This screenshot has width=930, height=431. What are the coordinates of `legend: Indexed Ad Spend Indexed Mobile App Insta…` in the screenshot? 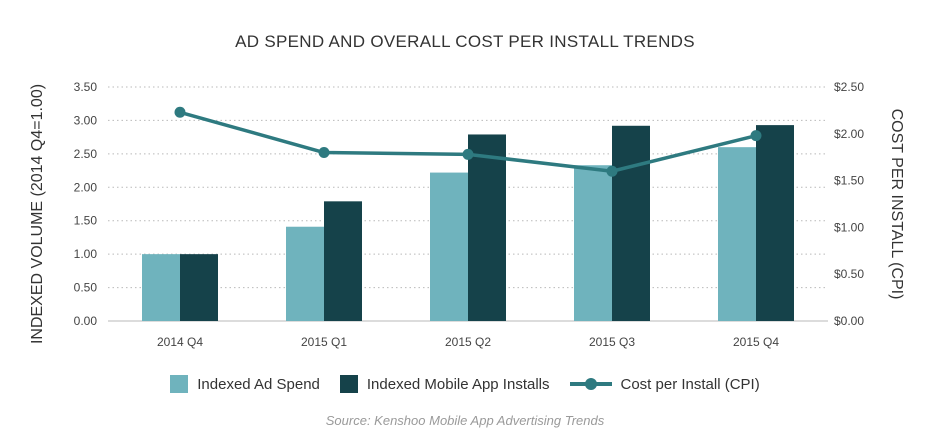 It's located at (465, 384).